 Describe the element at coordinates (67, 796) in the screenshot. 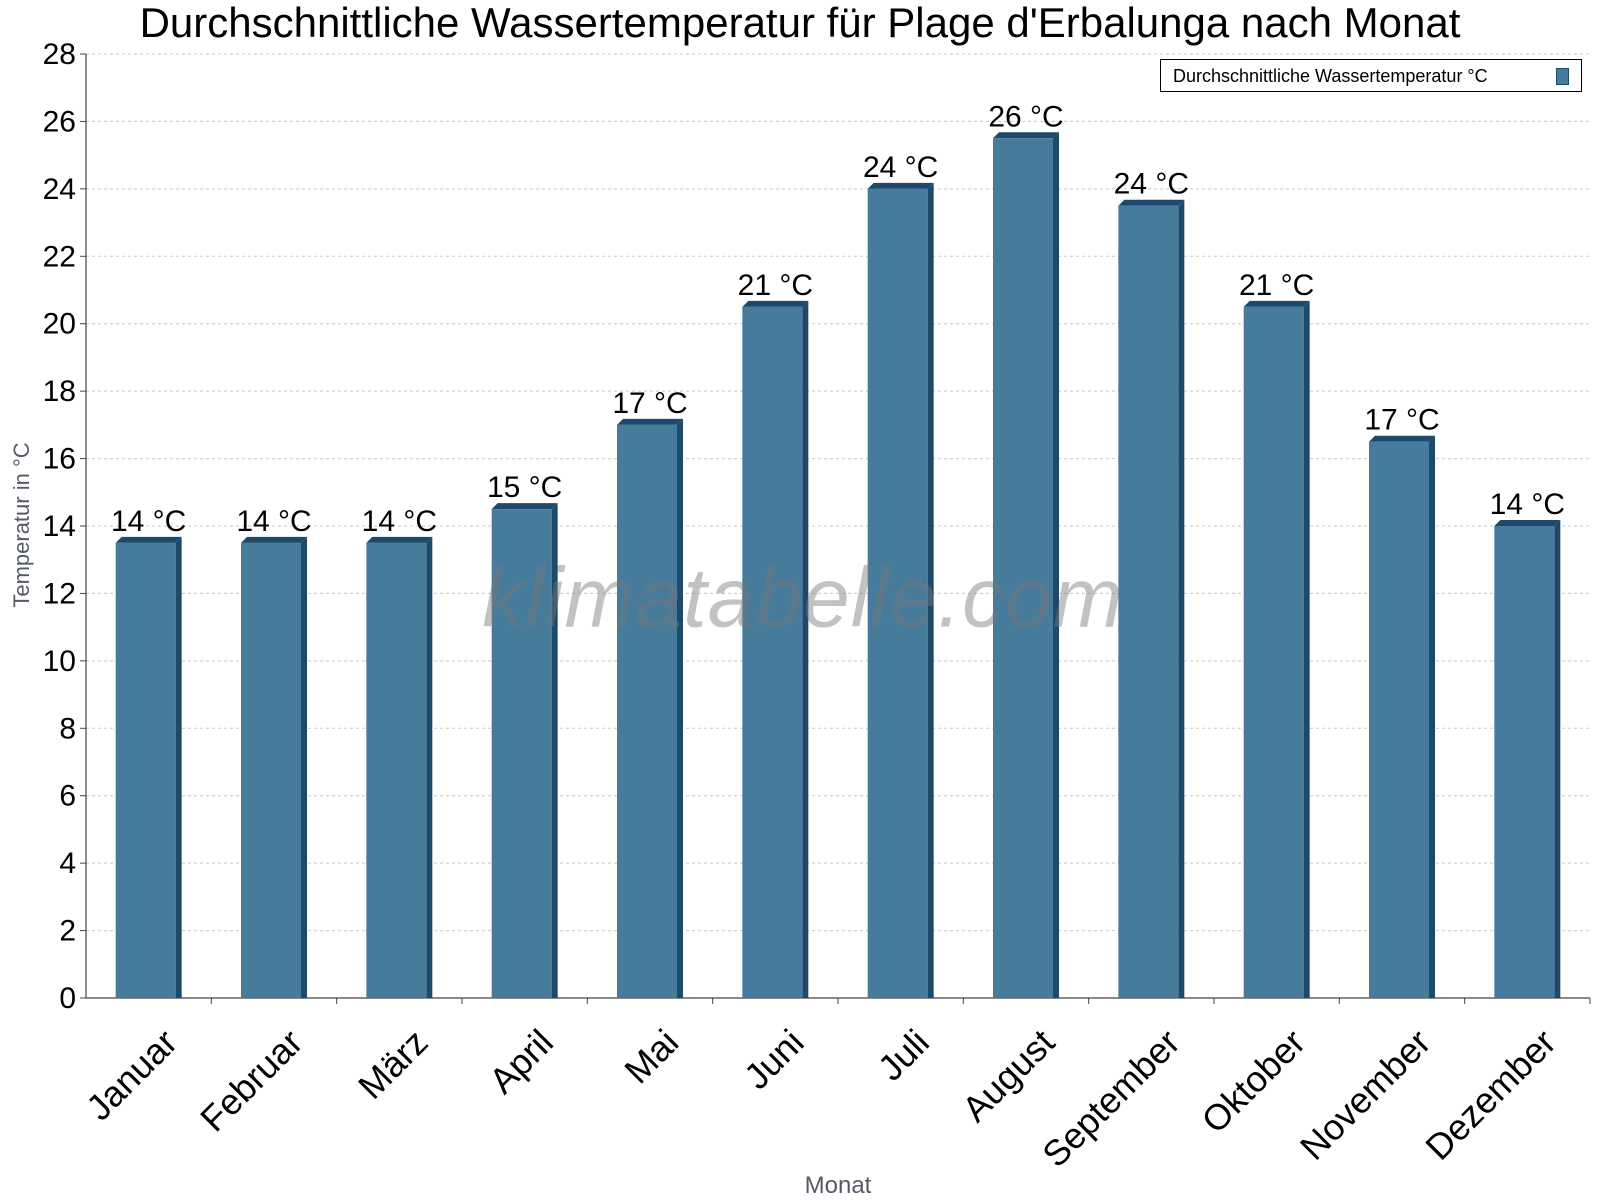

I see `y-tick-label: 6` at that location.